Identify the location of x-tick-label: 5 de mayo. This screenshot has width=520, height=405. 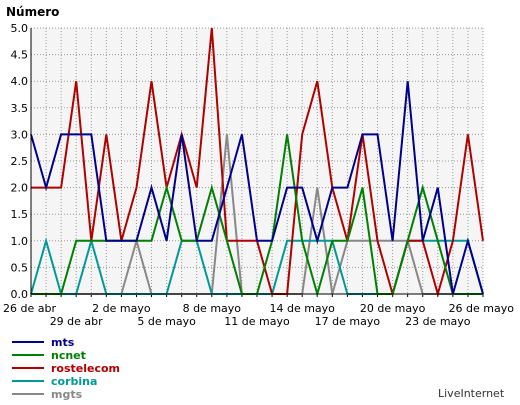
(166, 321).